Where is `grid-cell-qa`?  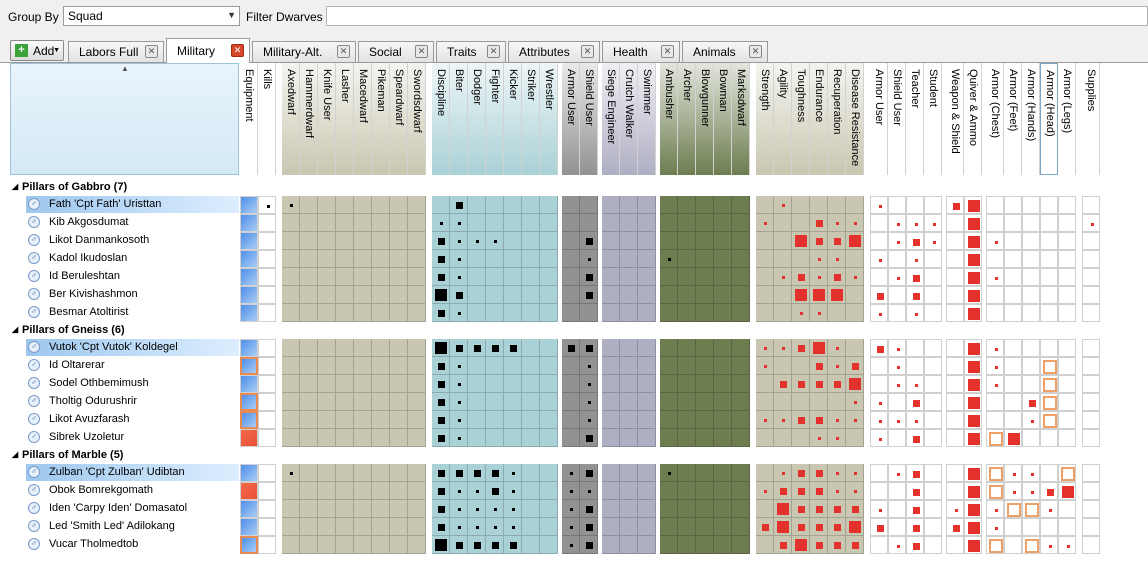
grid-cell-qa is located at coordinates (973, 205).